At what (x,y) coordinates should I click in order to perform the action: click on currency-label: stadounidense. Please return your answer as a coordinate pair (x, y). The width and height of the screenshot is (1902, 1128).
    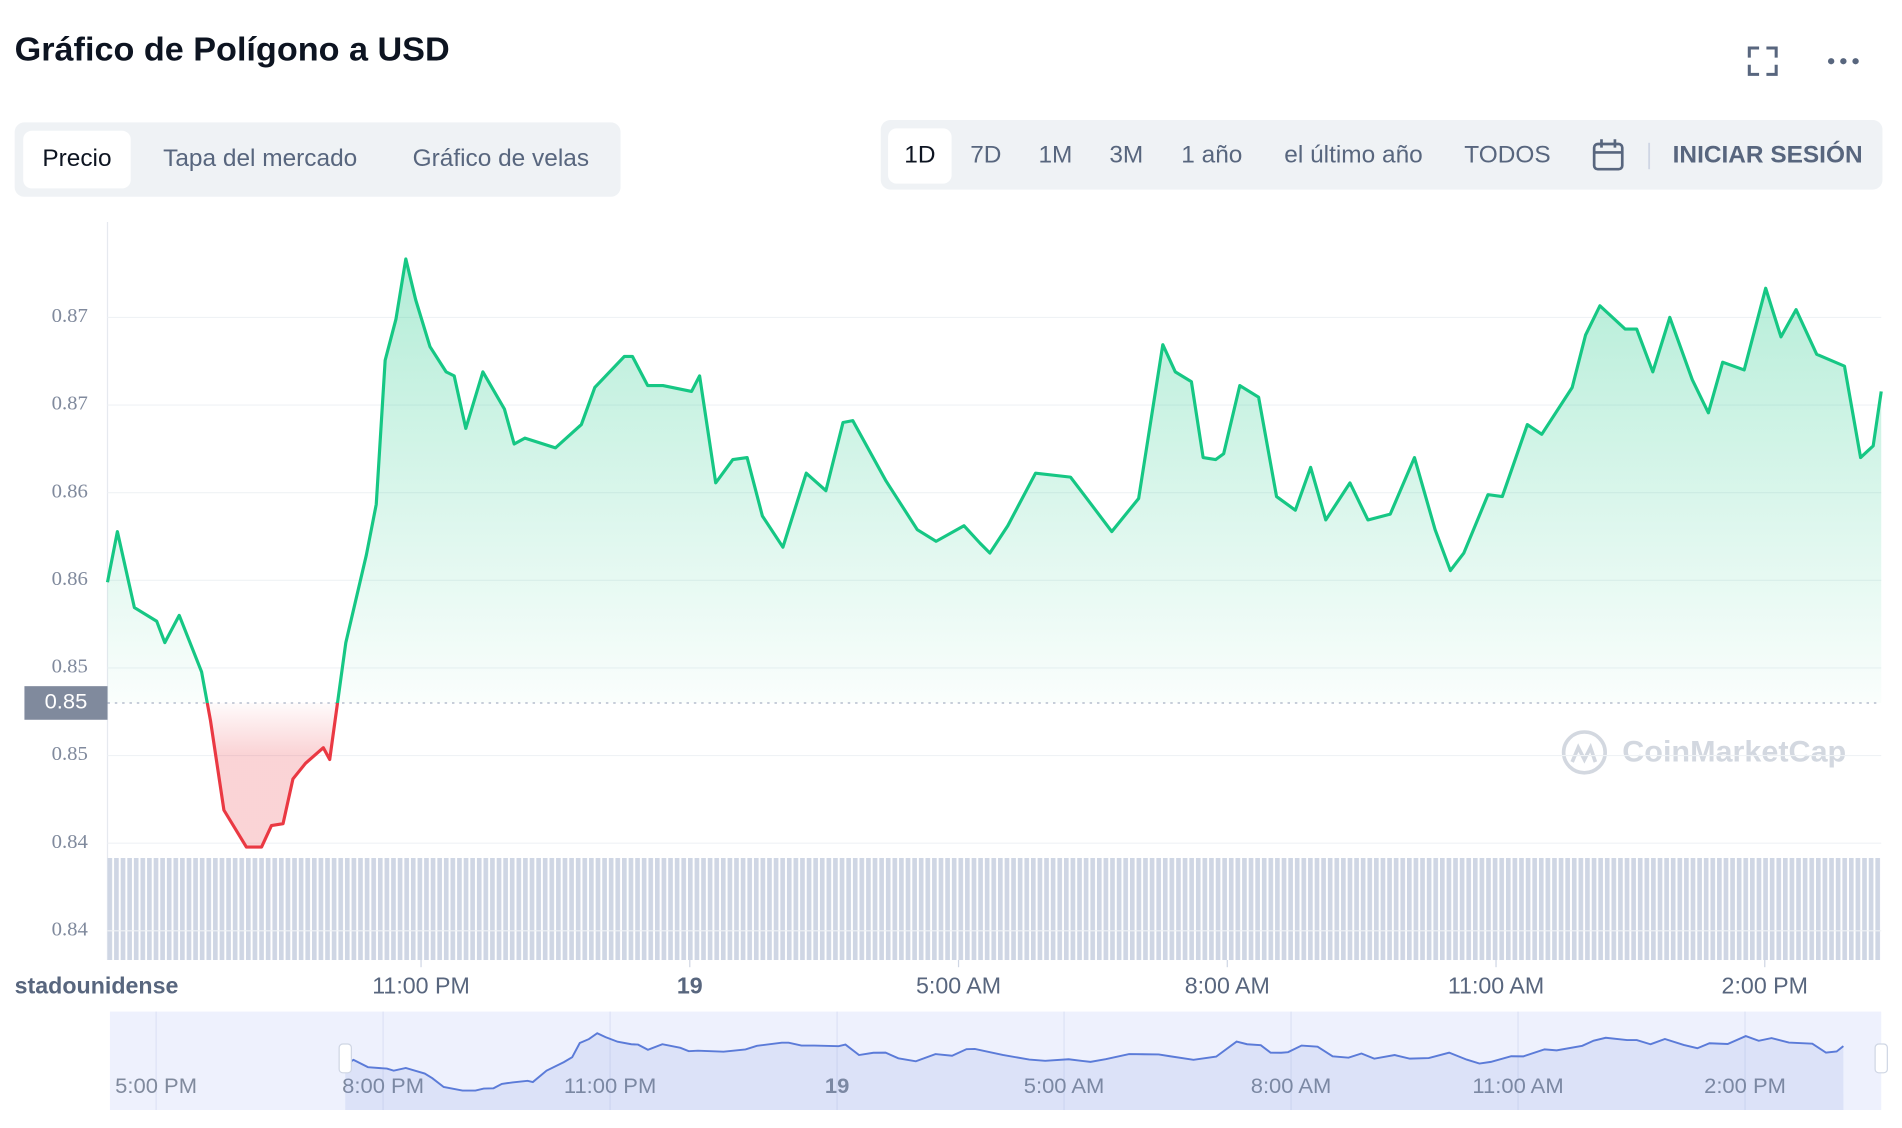
    Looking at the image, I should click on (97, 986).